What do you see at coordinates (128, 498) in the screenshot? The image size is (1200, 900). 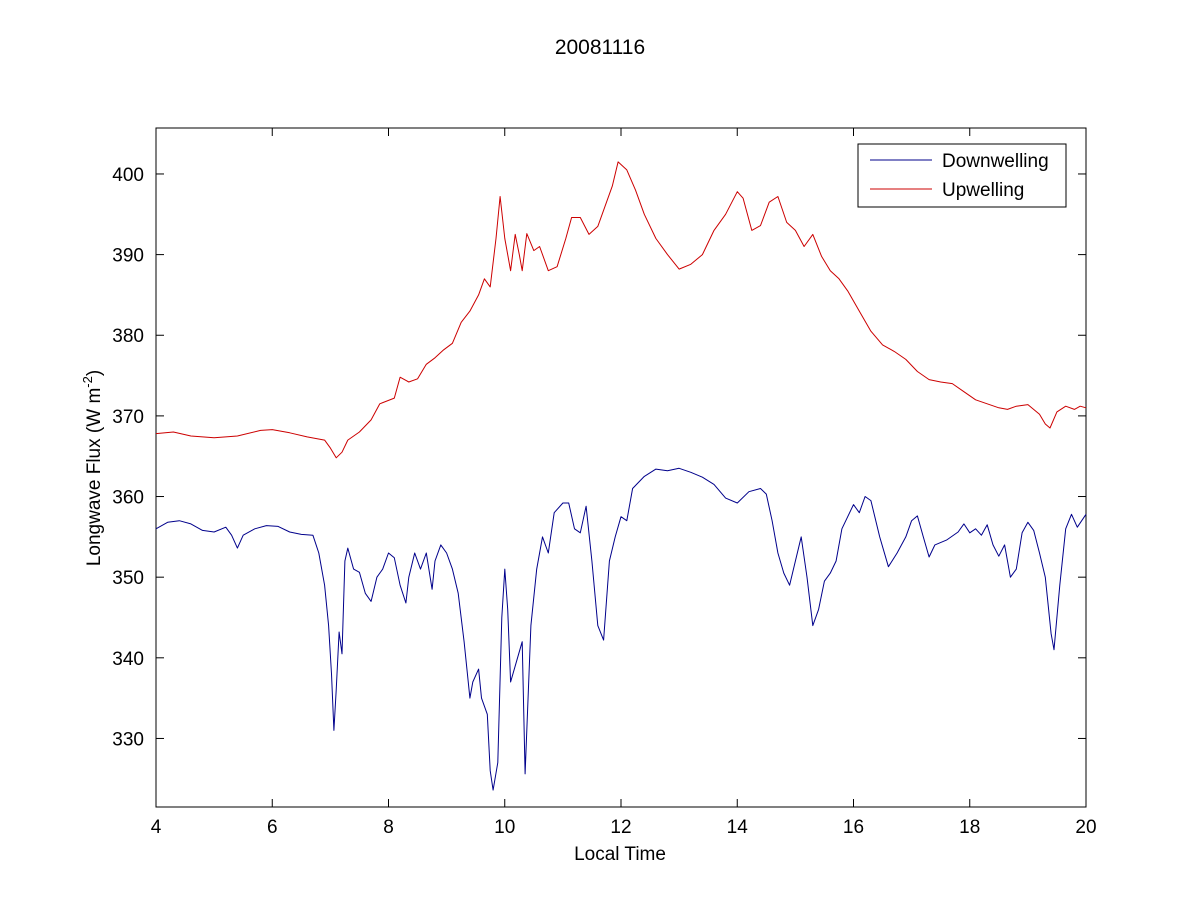 I see `y-tick-label: 360` at bounding box center [128, 498].